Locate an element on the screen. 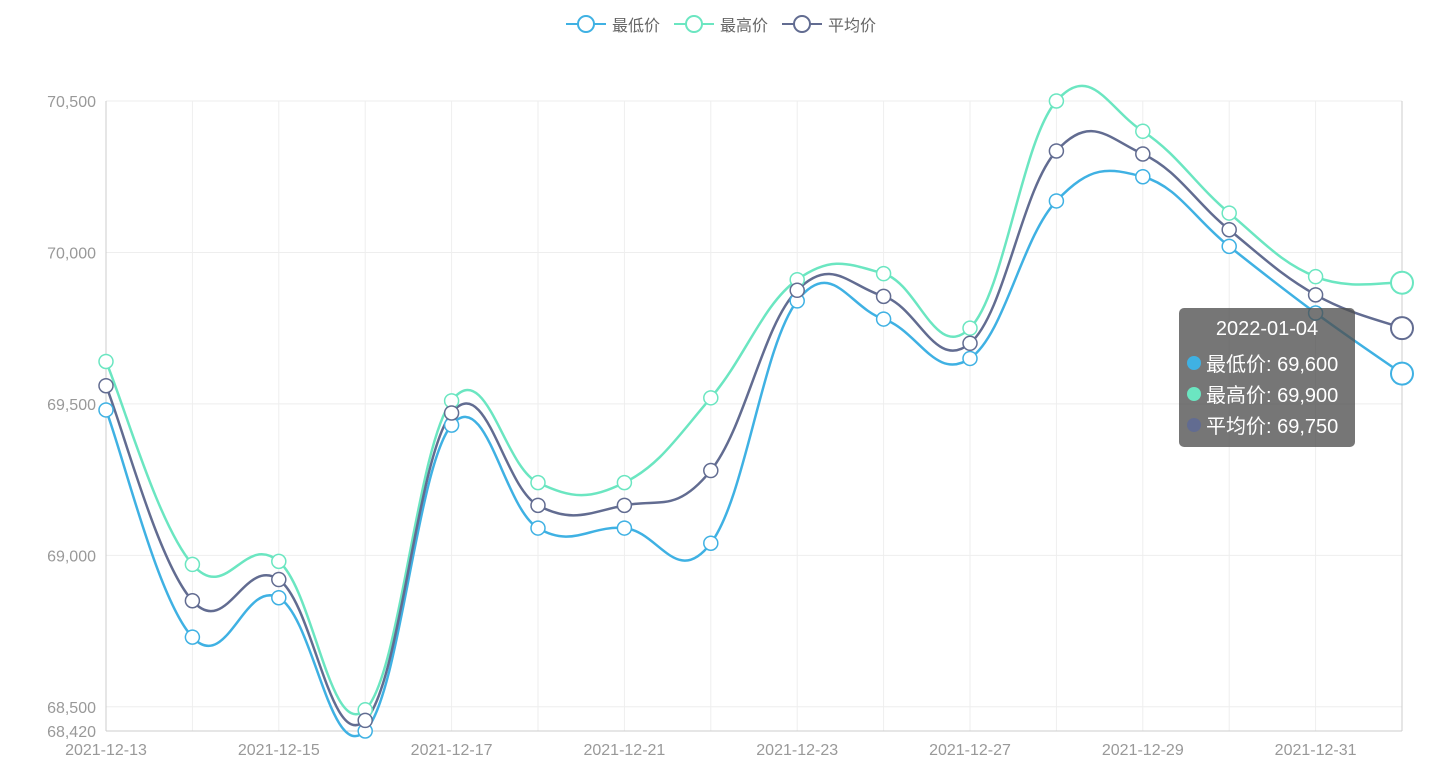  legend-item-average: 平均价 is located at coordinates (829, 24).